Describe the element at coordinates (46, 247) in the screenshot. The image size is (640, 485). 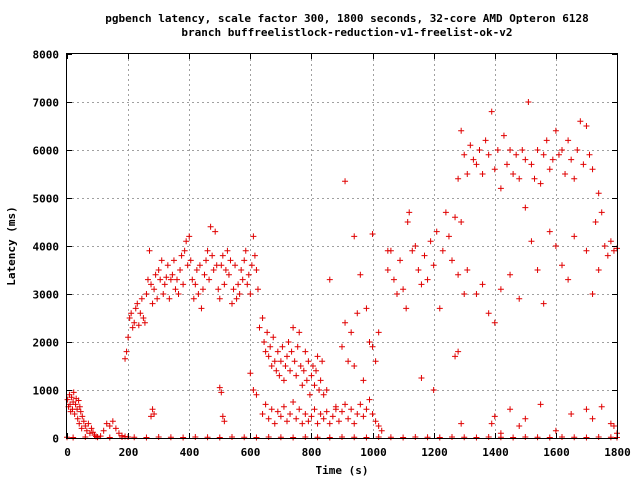
I see `y-tick-label: 4000` at that location.